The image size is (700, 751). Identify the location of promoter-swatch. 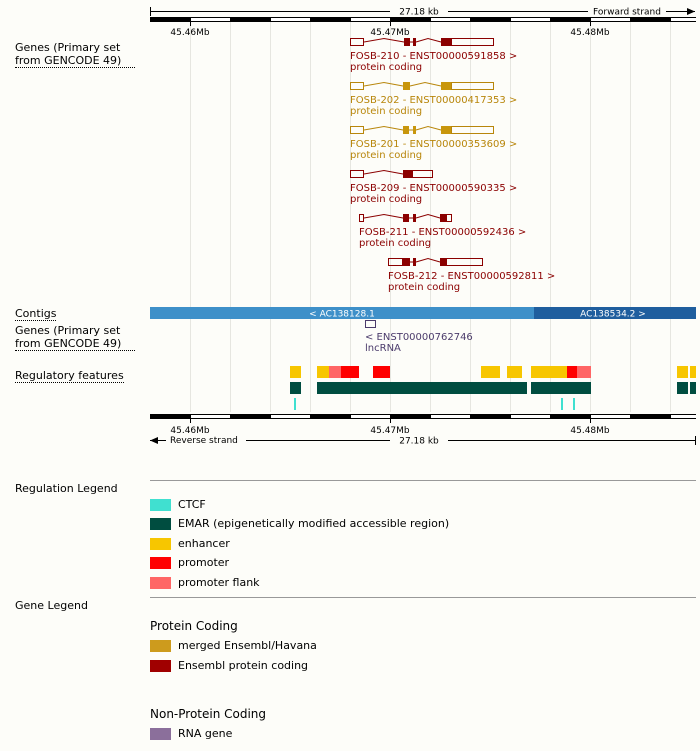
(160, 563).